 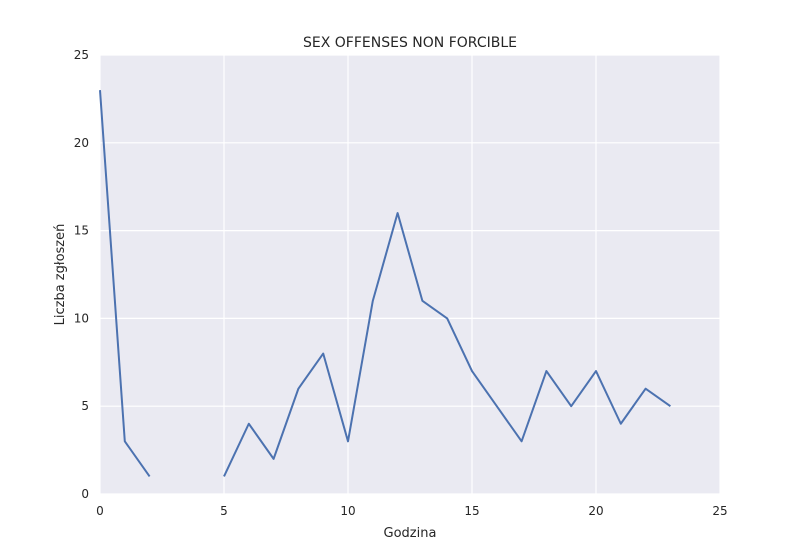 What do you see at coordinates (410, 43) in the screenshot?
I see `chart-title: SEX OFFENSES NON FORCIBLE` at bounding box center [410, 43].